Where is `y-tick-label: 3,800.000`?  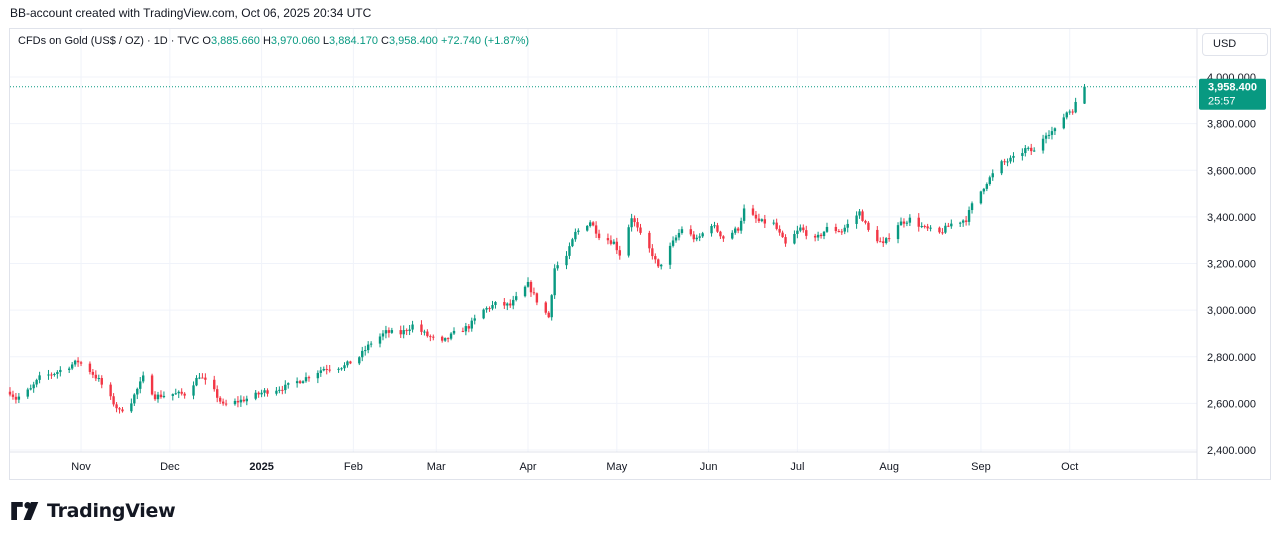
y-tick-label: 3,800.000 is located at coordinates (1231, 125).